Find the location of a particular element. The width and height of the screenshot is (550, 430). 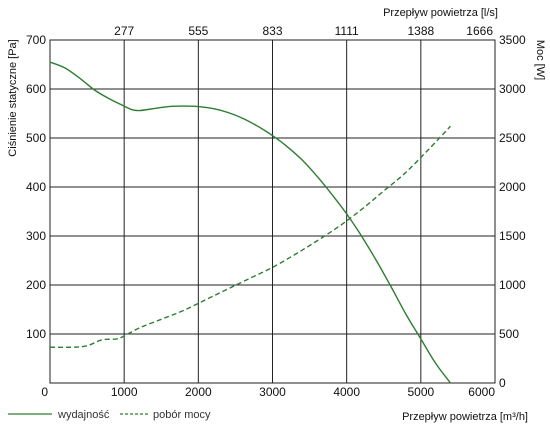

x-bottom-tick-label: 3000 is located at coordinates (272, 392).